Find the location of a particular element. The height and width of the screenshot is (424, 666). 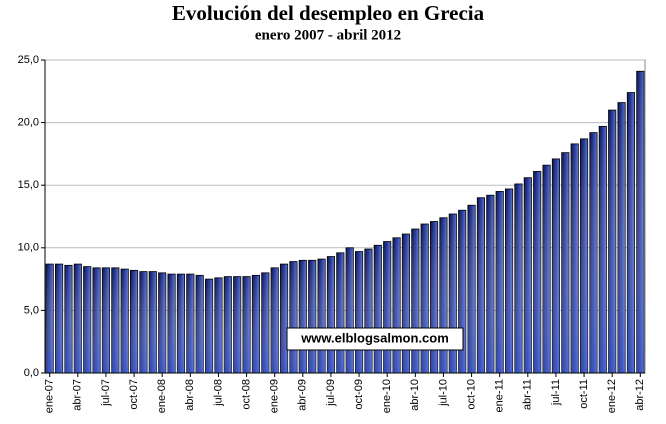

watermark-box is located at coordinates (375, 339).